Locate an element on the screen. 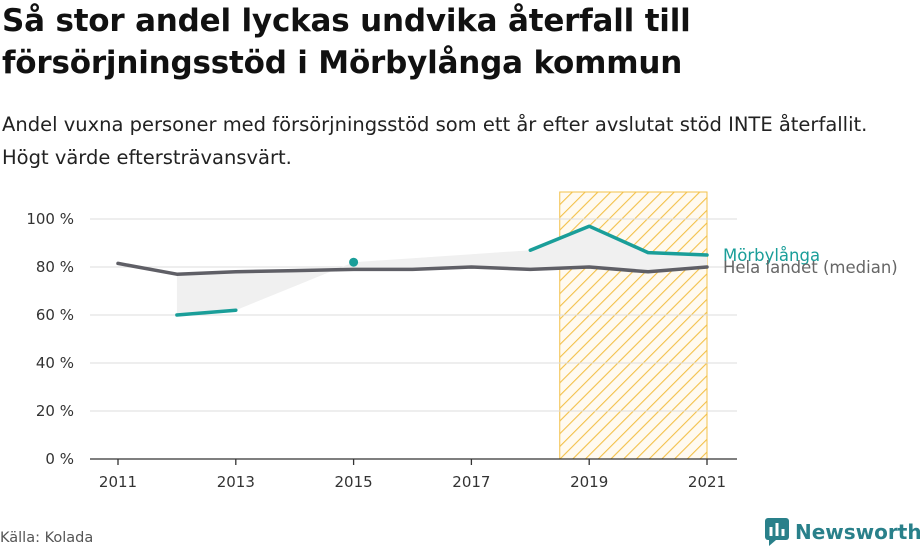 Image resolution: width=920 pixels, height=552 pixels. y-tick-label: 0 % is located at coordinates (59, 459).